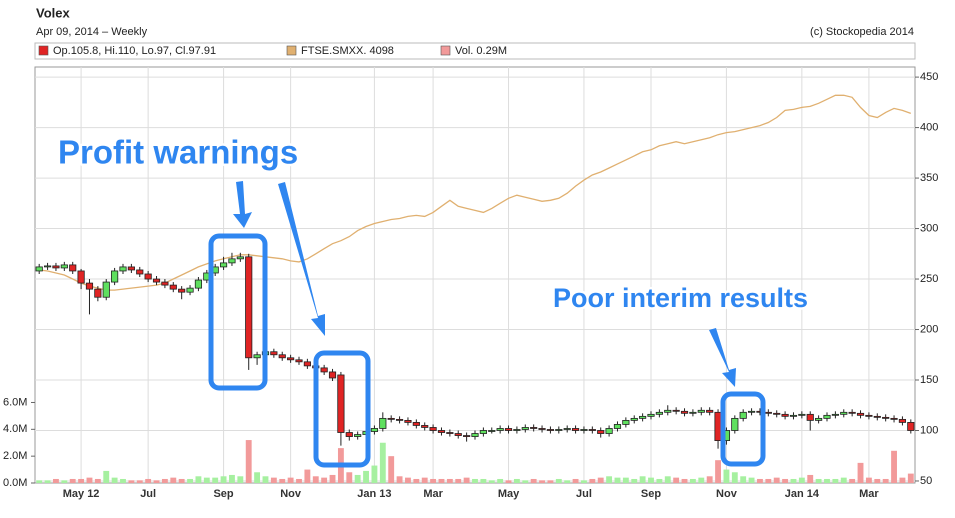 The image size is (955, 518). I want to click on highlight-box, so click(238, 312).